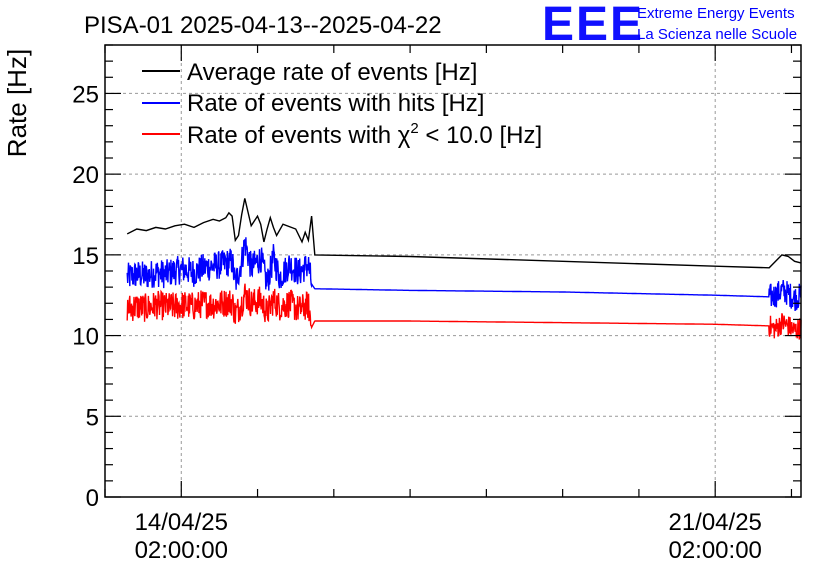 The image size is (836, 572). What do you see at coordinates (85, 94) in the screenshot?
I see `y-tick-label: 25` at bounding box center [85, 94].